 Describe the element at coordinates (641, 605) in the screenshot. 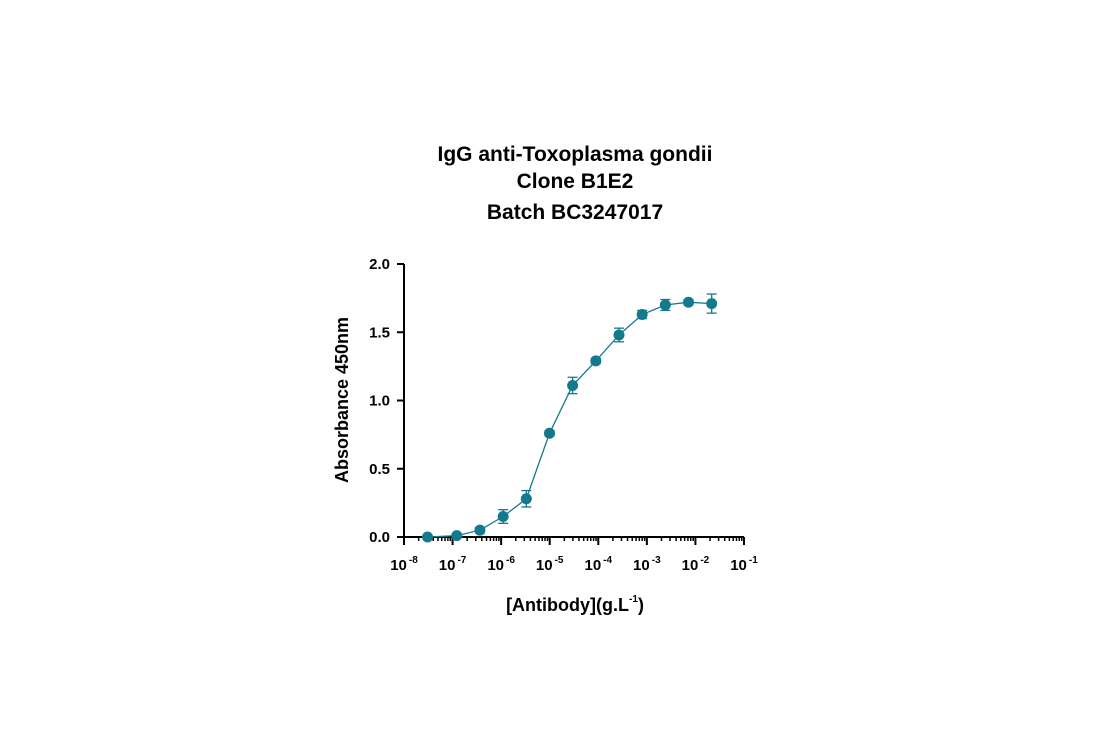

I see `x-axis-title-close: )` at that location.